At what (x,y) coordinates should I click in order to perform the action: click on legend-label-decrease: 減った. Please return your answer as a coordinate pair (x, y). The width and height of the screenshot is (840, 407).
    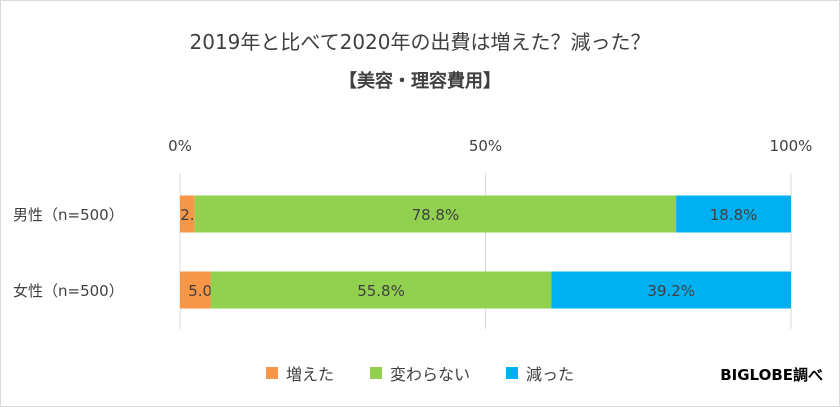
    Looking at the image, I should click on (550, 374).